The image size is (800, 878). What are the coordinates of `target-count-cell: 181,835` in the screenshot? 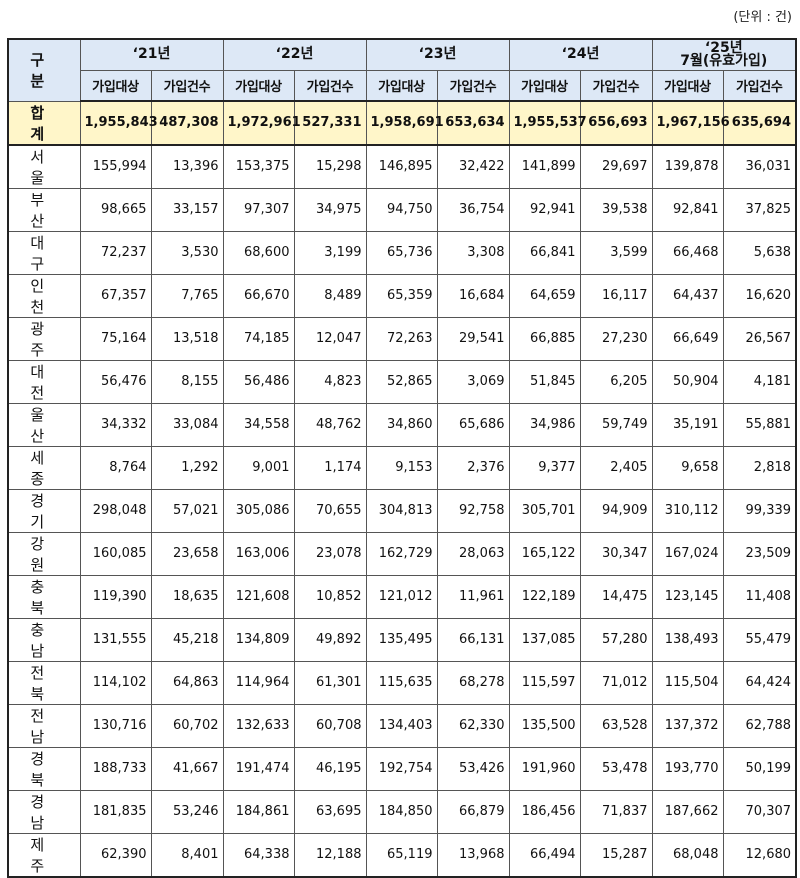 It's located at (115, 811).